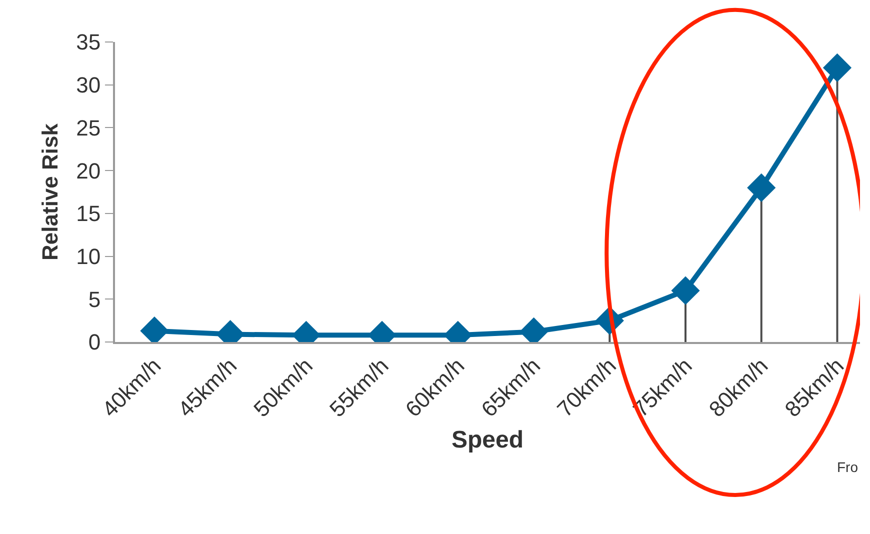 This screenshot has width=870, height=534. What do you see at coordinates (88, 42) in the screenshot?
I see `y-tick-label: 35` at bounding box center [88, 42].